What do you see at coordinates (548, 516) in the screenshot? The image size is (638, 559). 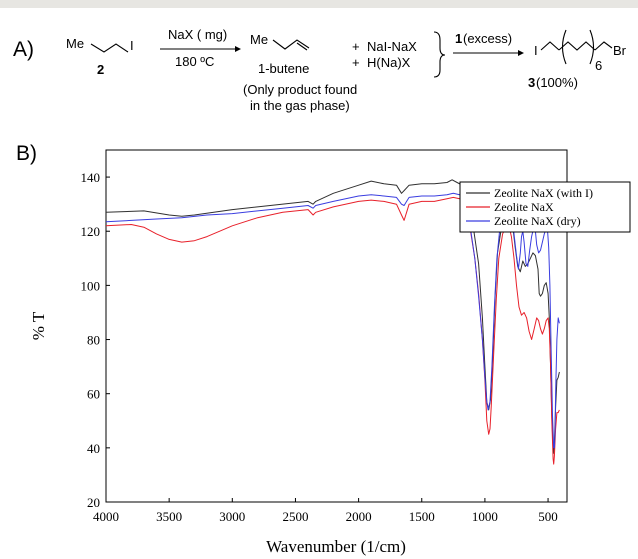 I see `x-tick-label: 500` at bounding box center [548, 516].